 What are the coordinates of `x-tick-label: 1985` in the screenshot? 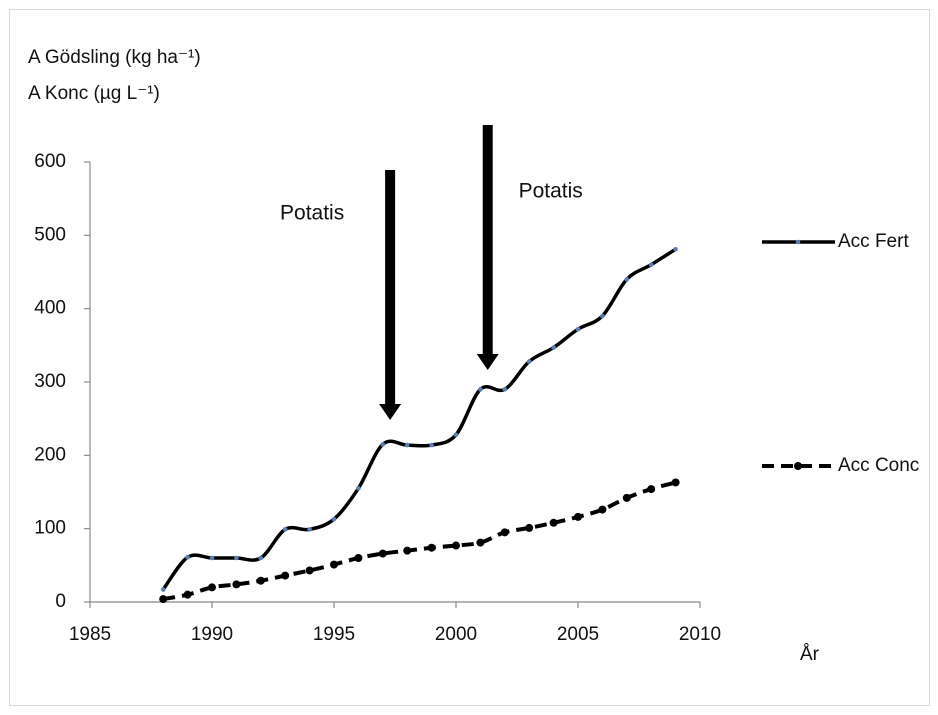 It's located at (90, 634).